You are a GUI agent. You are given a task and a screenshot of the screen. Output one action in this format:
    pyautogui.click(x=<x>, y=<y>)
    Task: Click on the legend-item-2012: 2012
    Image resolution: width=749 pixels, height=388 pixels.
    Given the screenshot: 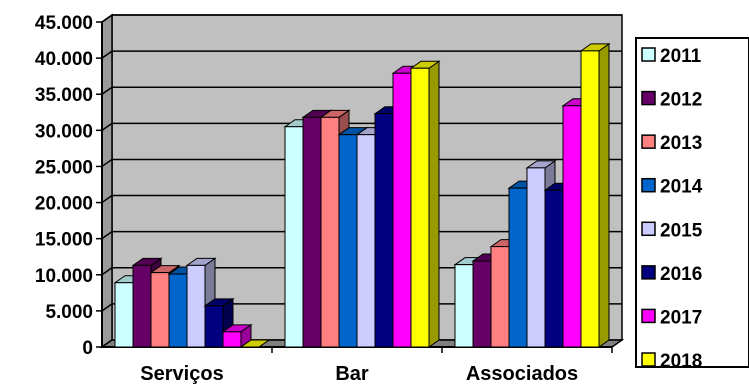 What is the action you would take?
    pyautogui.click(x=671, y=100)
    